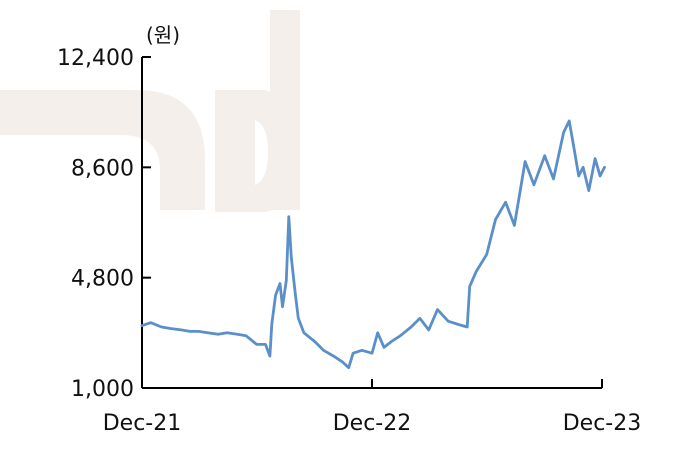 The height and width of the screenshot is (453, 680). What do you see at coordinates (102, 389) in the screenshot?
I see `y-tick-label: 1,000` at bounding box center [102, 389].